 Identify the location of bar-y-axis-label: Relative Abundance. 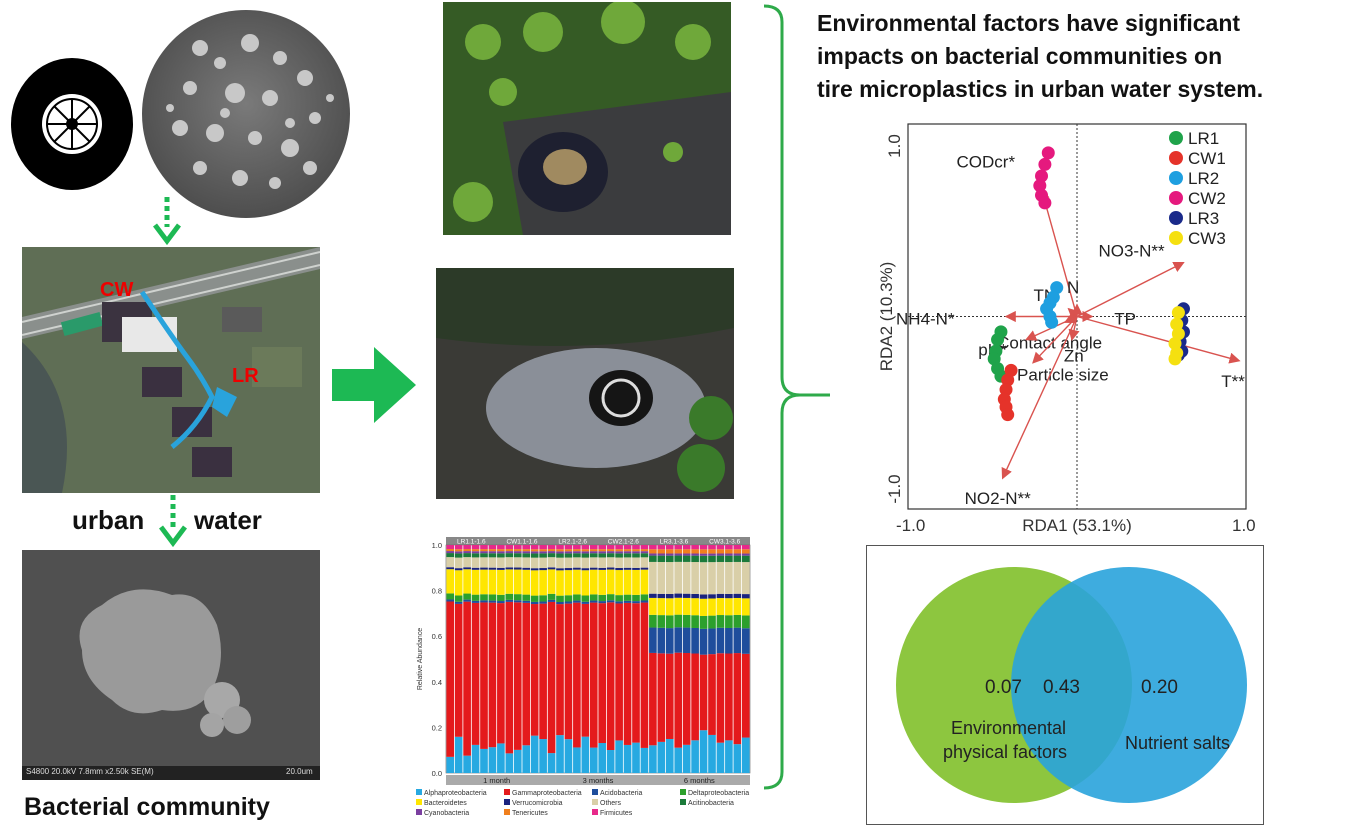
(420, 659).